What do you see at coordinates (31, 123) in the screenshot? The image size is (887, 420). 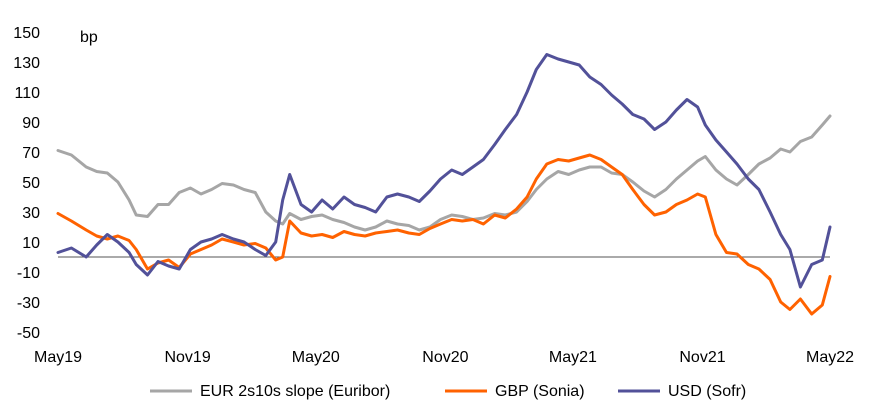 I see `y-tick-label: 90` at bounding box center [31, 123].